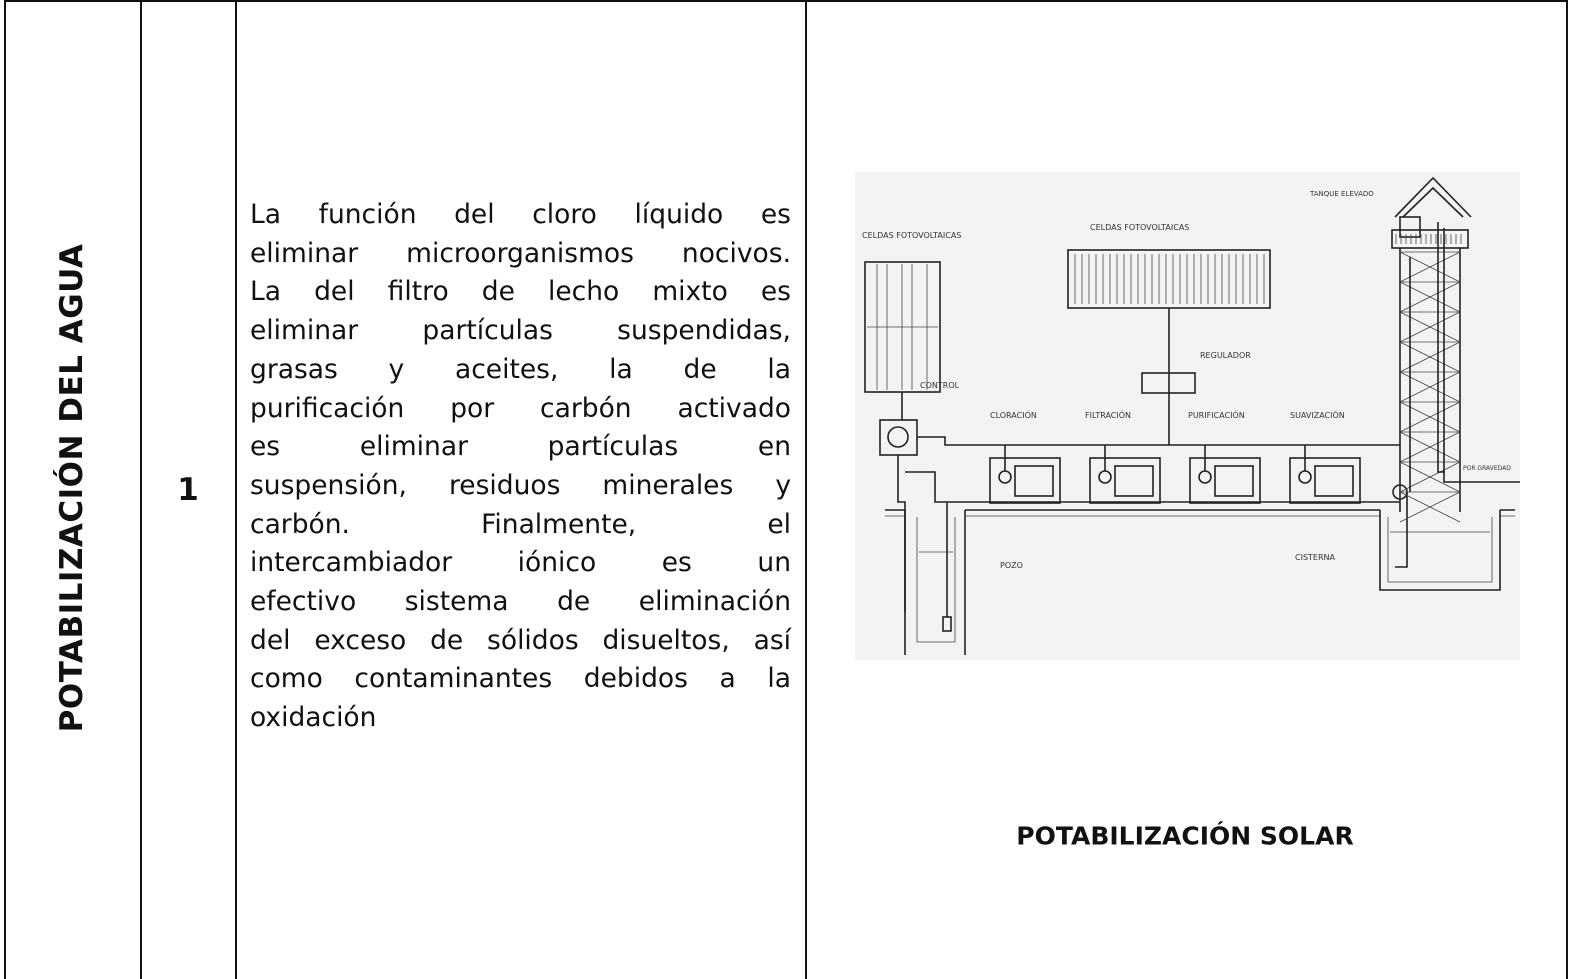  Describe the element at coordinates (1315, 557) in the screenshot. I see `diagram-label: CISTERNA` at that location.